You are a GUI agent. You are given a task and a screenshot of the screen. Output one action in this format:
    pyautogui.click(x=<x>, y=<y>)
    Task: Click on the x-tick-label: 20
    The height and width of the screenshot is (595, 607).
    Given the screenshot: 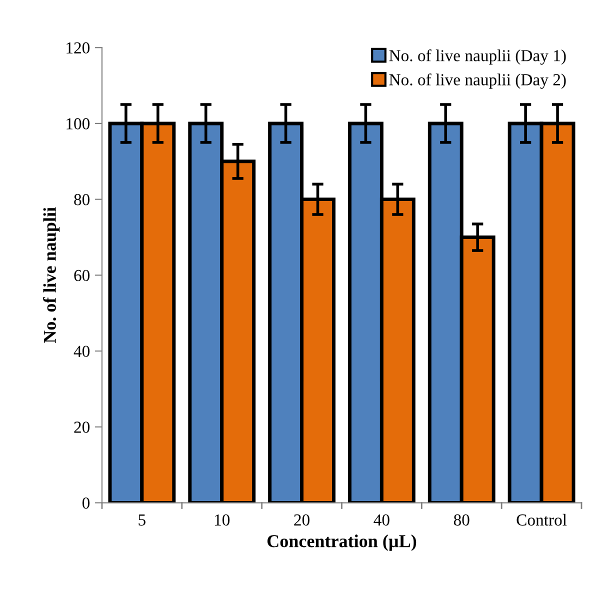 What is the action you would take?
    pyautogui.click(x=302, y=520)
    